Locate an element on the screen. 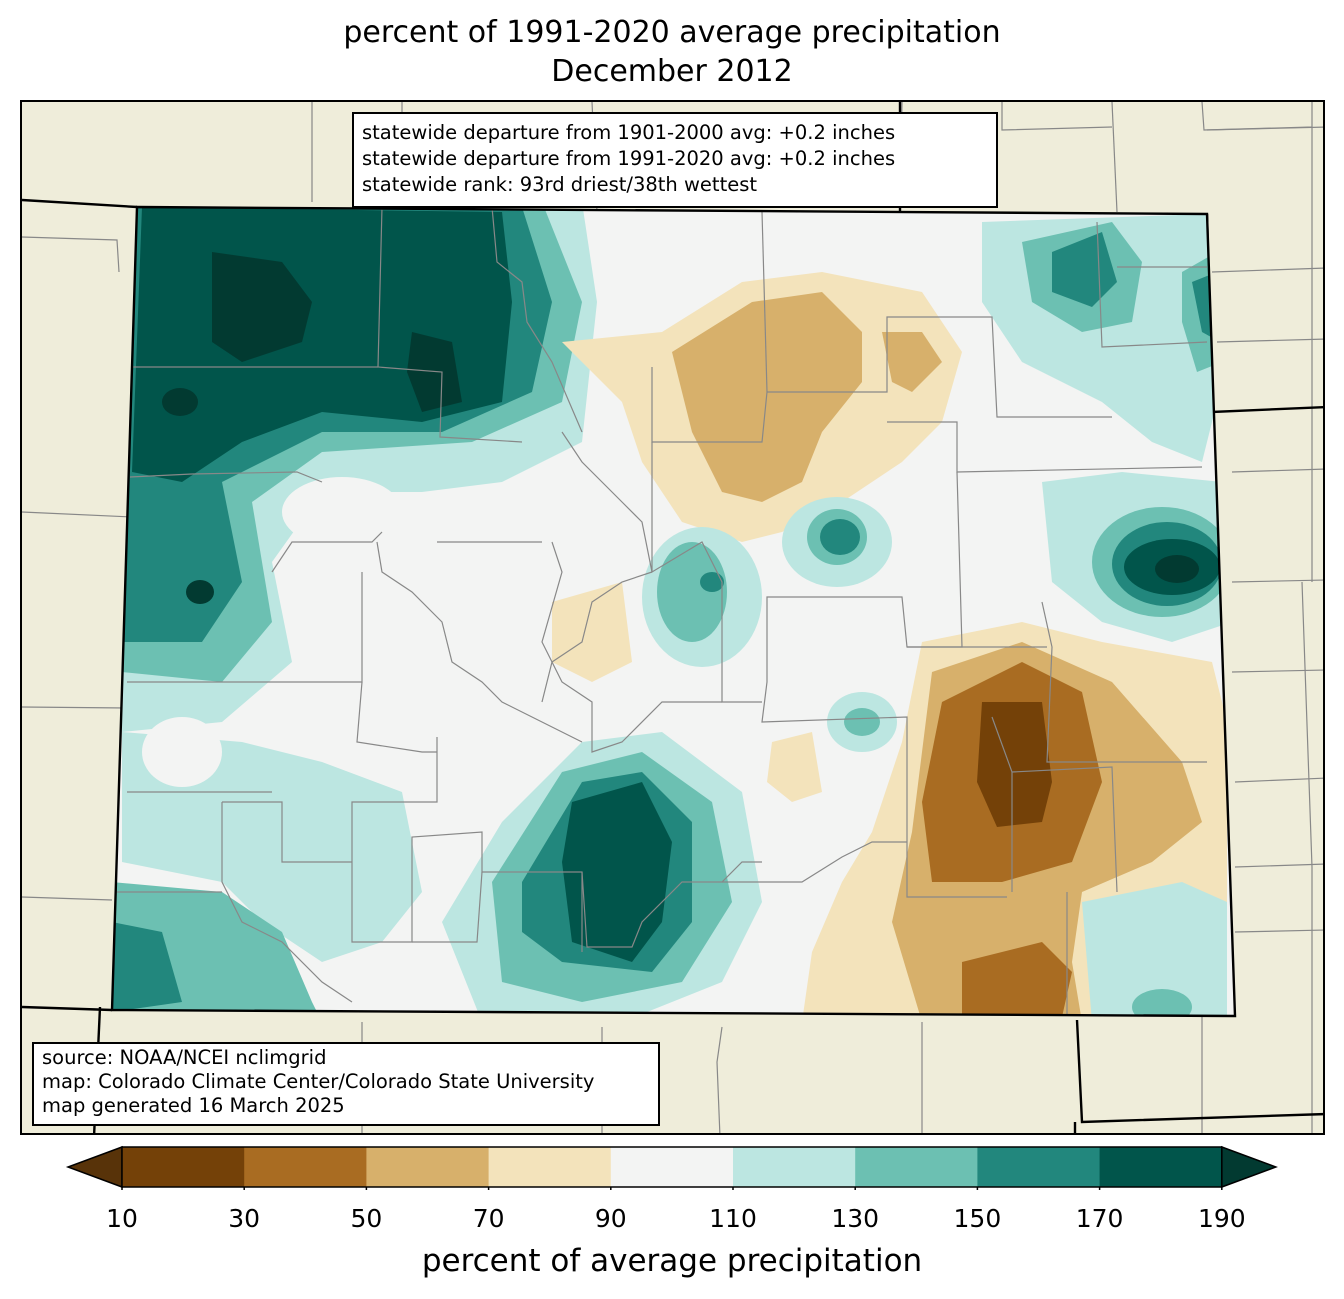 The image size is (1344, 1299). colorbar-tick-label: 130 is located at coordinates (855, 1218).